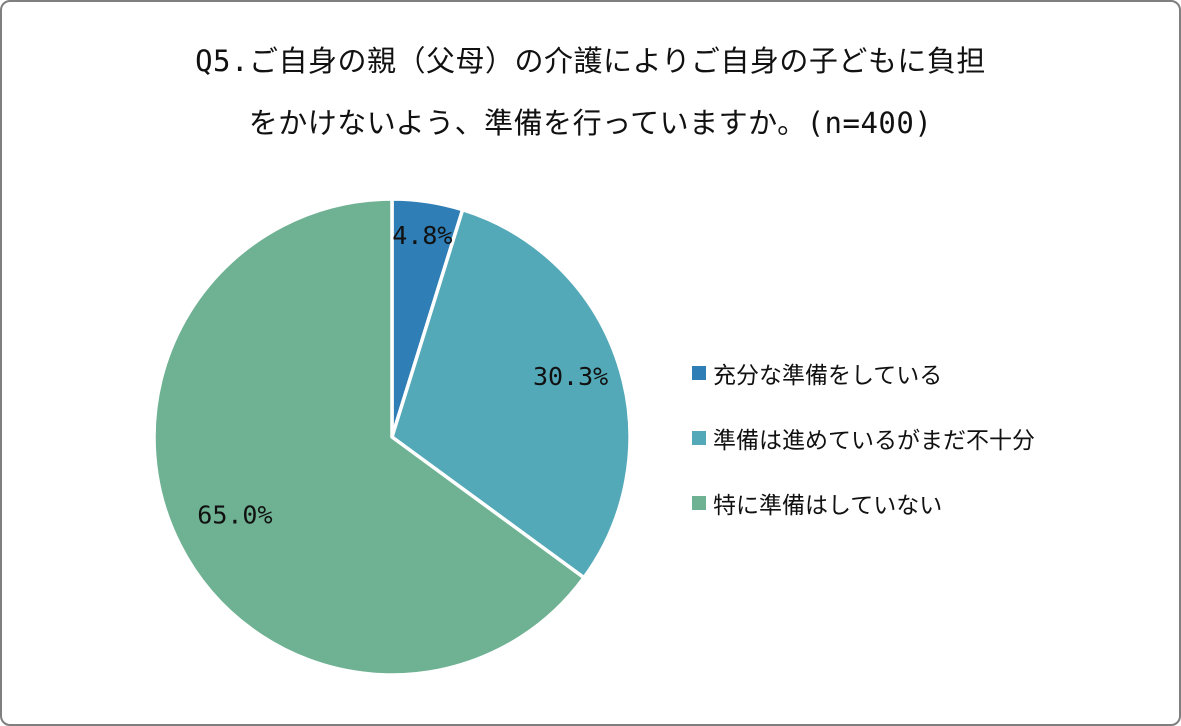 The image size is (1181, 726). Describe the element at coordinates (422, 235) in the screenshot. I see `pie-data-label-0: 4.8%` at that location.